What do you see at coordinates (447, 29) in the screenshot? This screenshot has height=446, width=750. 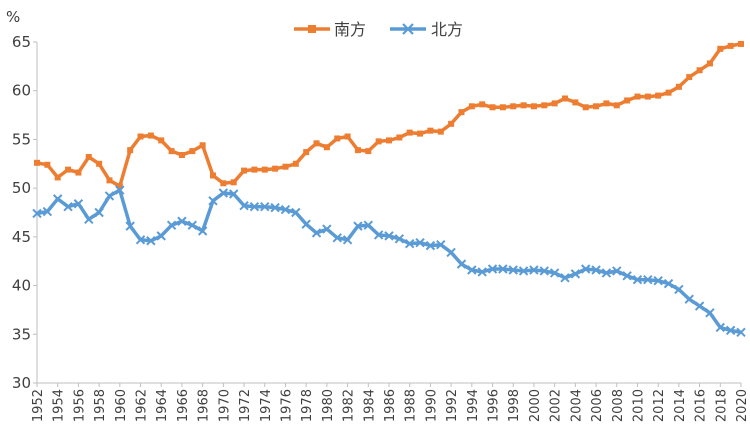 I see `legend-label: 北方` at bounding box center [447, 29].